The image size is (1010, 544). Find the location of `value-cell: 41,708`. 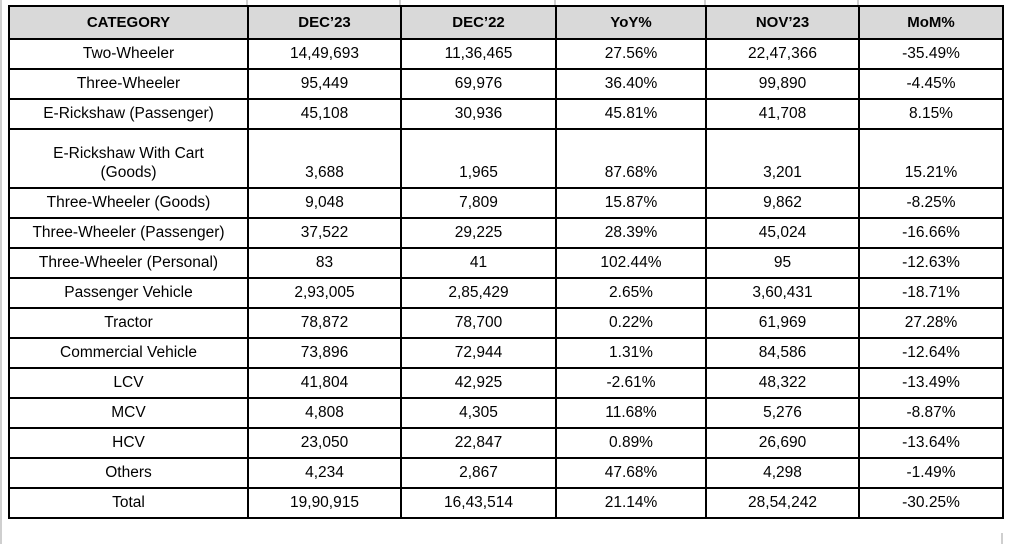

value-cell: 41,708 is located at coordinates (782, 114).